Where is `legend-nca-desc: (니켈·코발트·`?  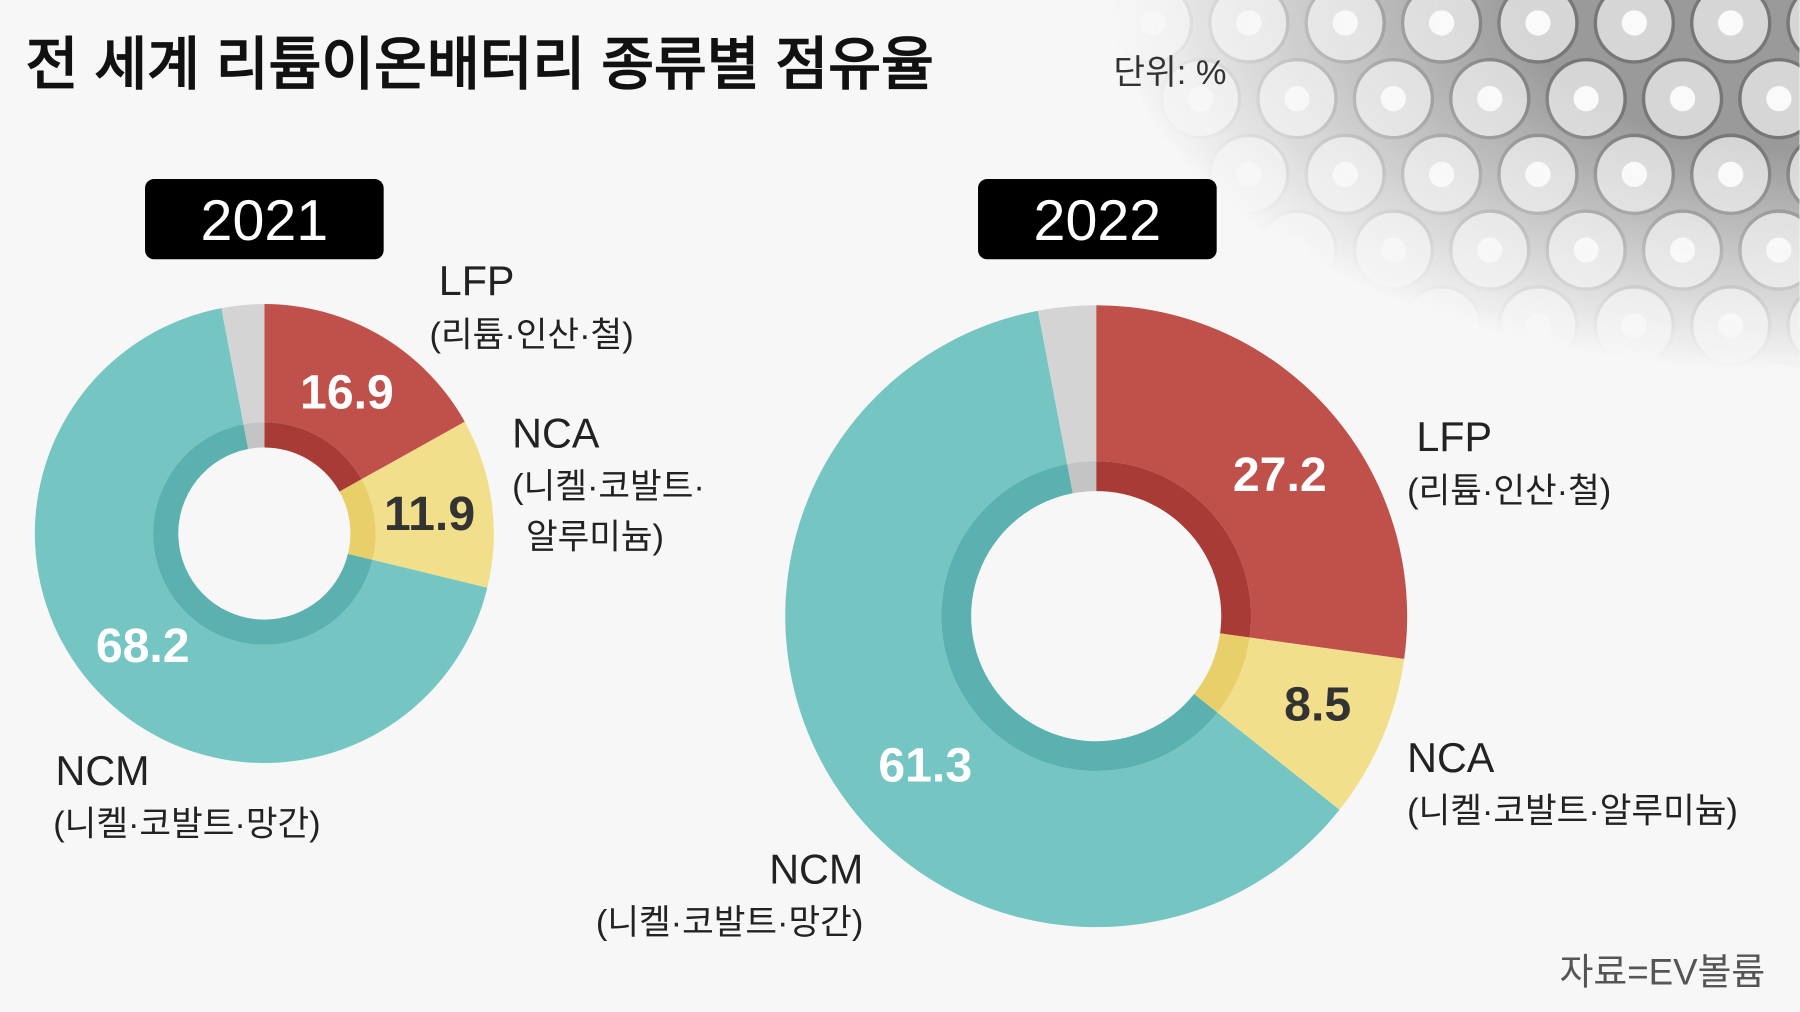
legend-nca-desc: (니켈·코발트· is located at coordinates (608, 487).